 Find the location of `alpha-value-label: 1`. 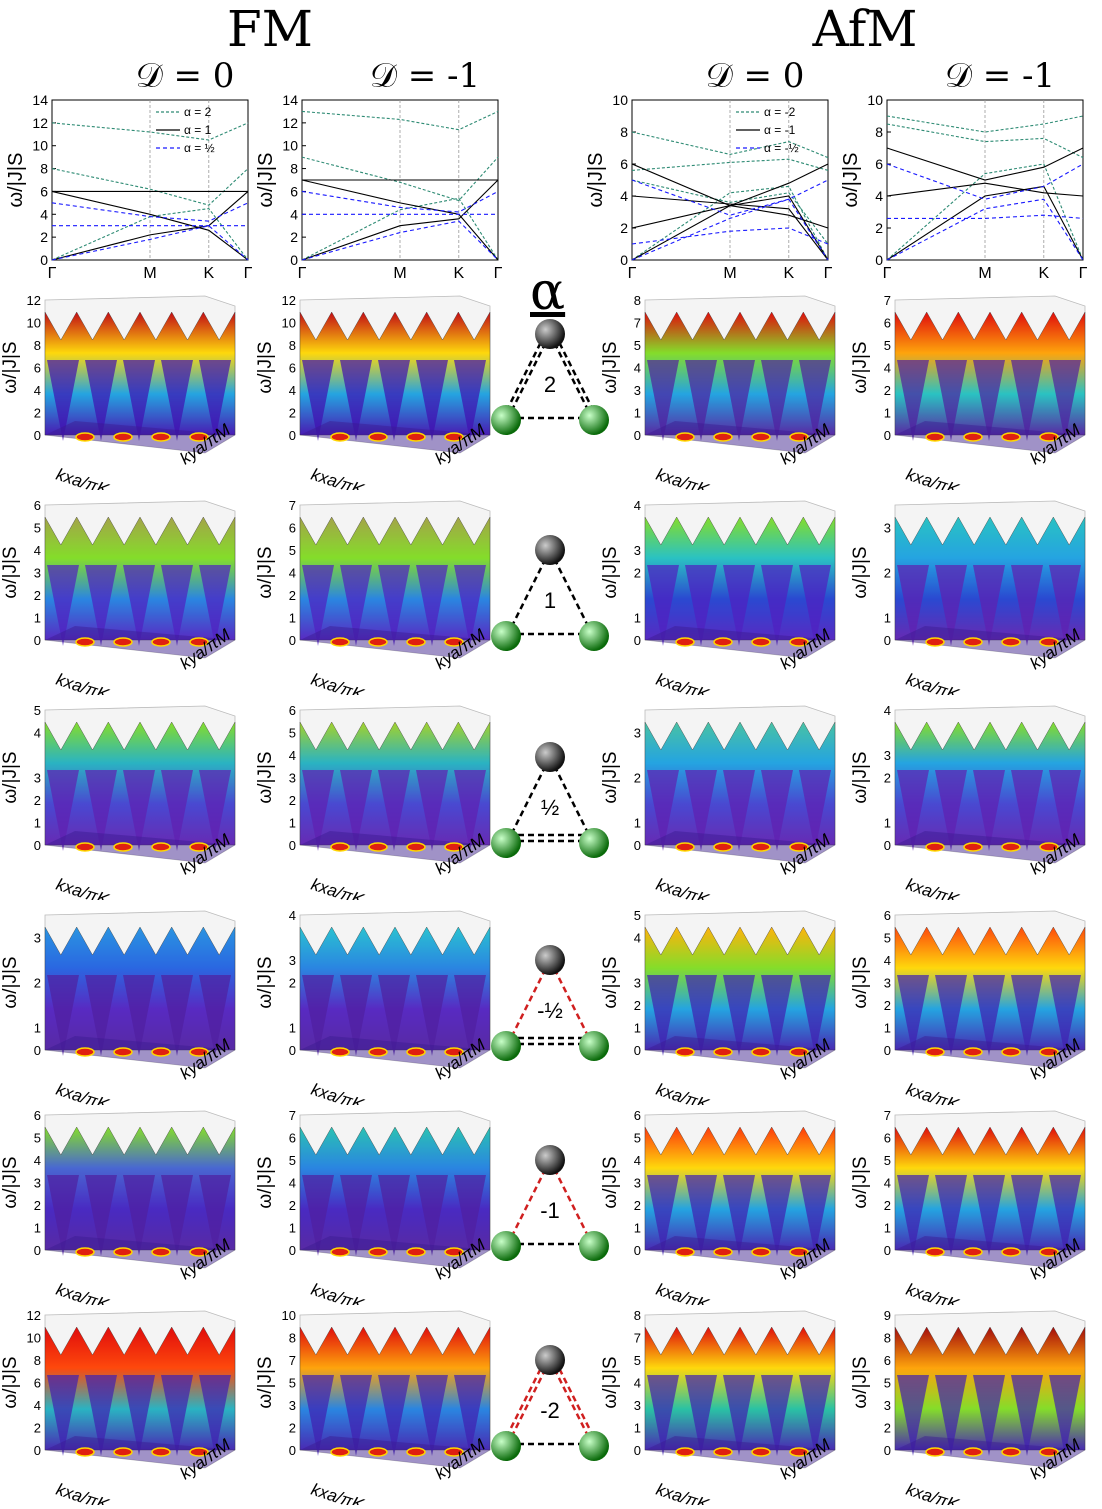

alpha-value-label: 1 is located at coordinates (550, 600).